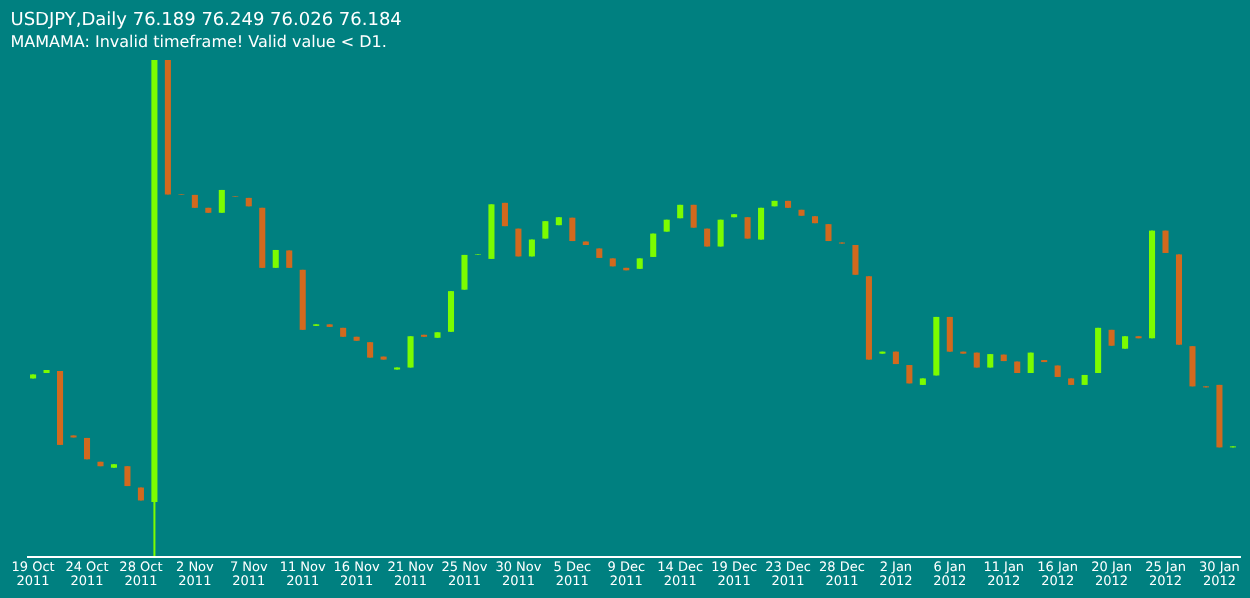 The image size is (1250, 598). Describe the element at coordinates (198, 42) in the screenshot. I see `chart-subtitle: MAMAMA: Invalid timeframe! Valid value < D1.` at that location.